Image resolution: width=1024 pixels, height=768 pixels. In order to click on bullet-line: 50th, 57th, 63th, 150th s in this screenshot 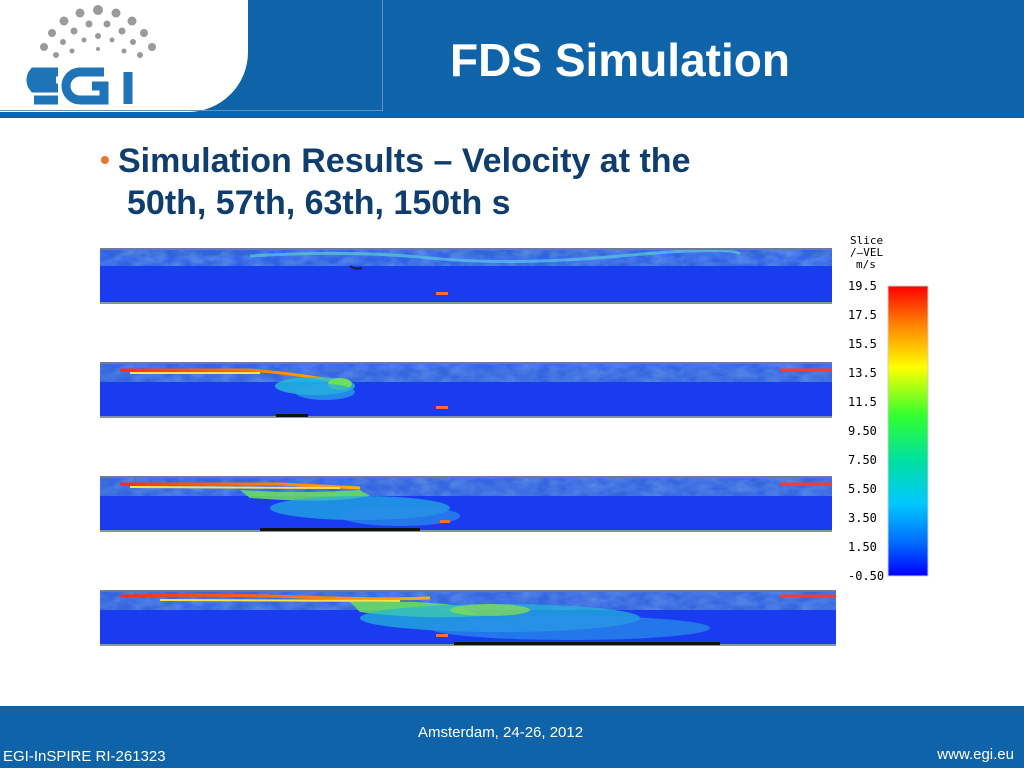, I will do `click(319, 203)`.